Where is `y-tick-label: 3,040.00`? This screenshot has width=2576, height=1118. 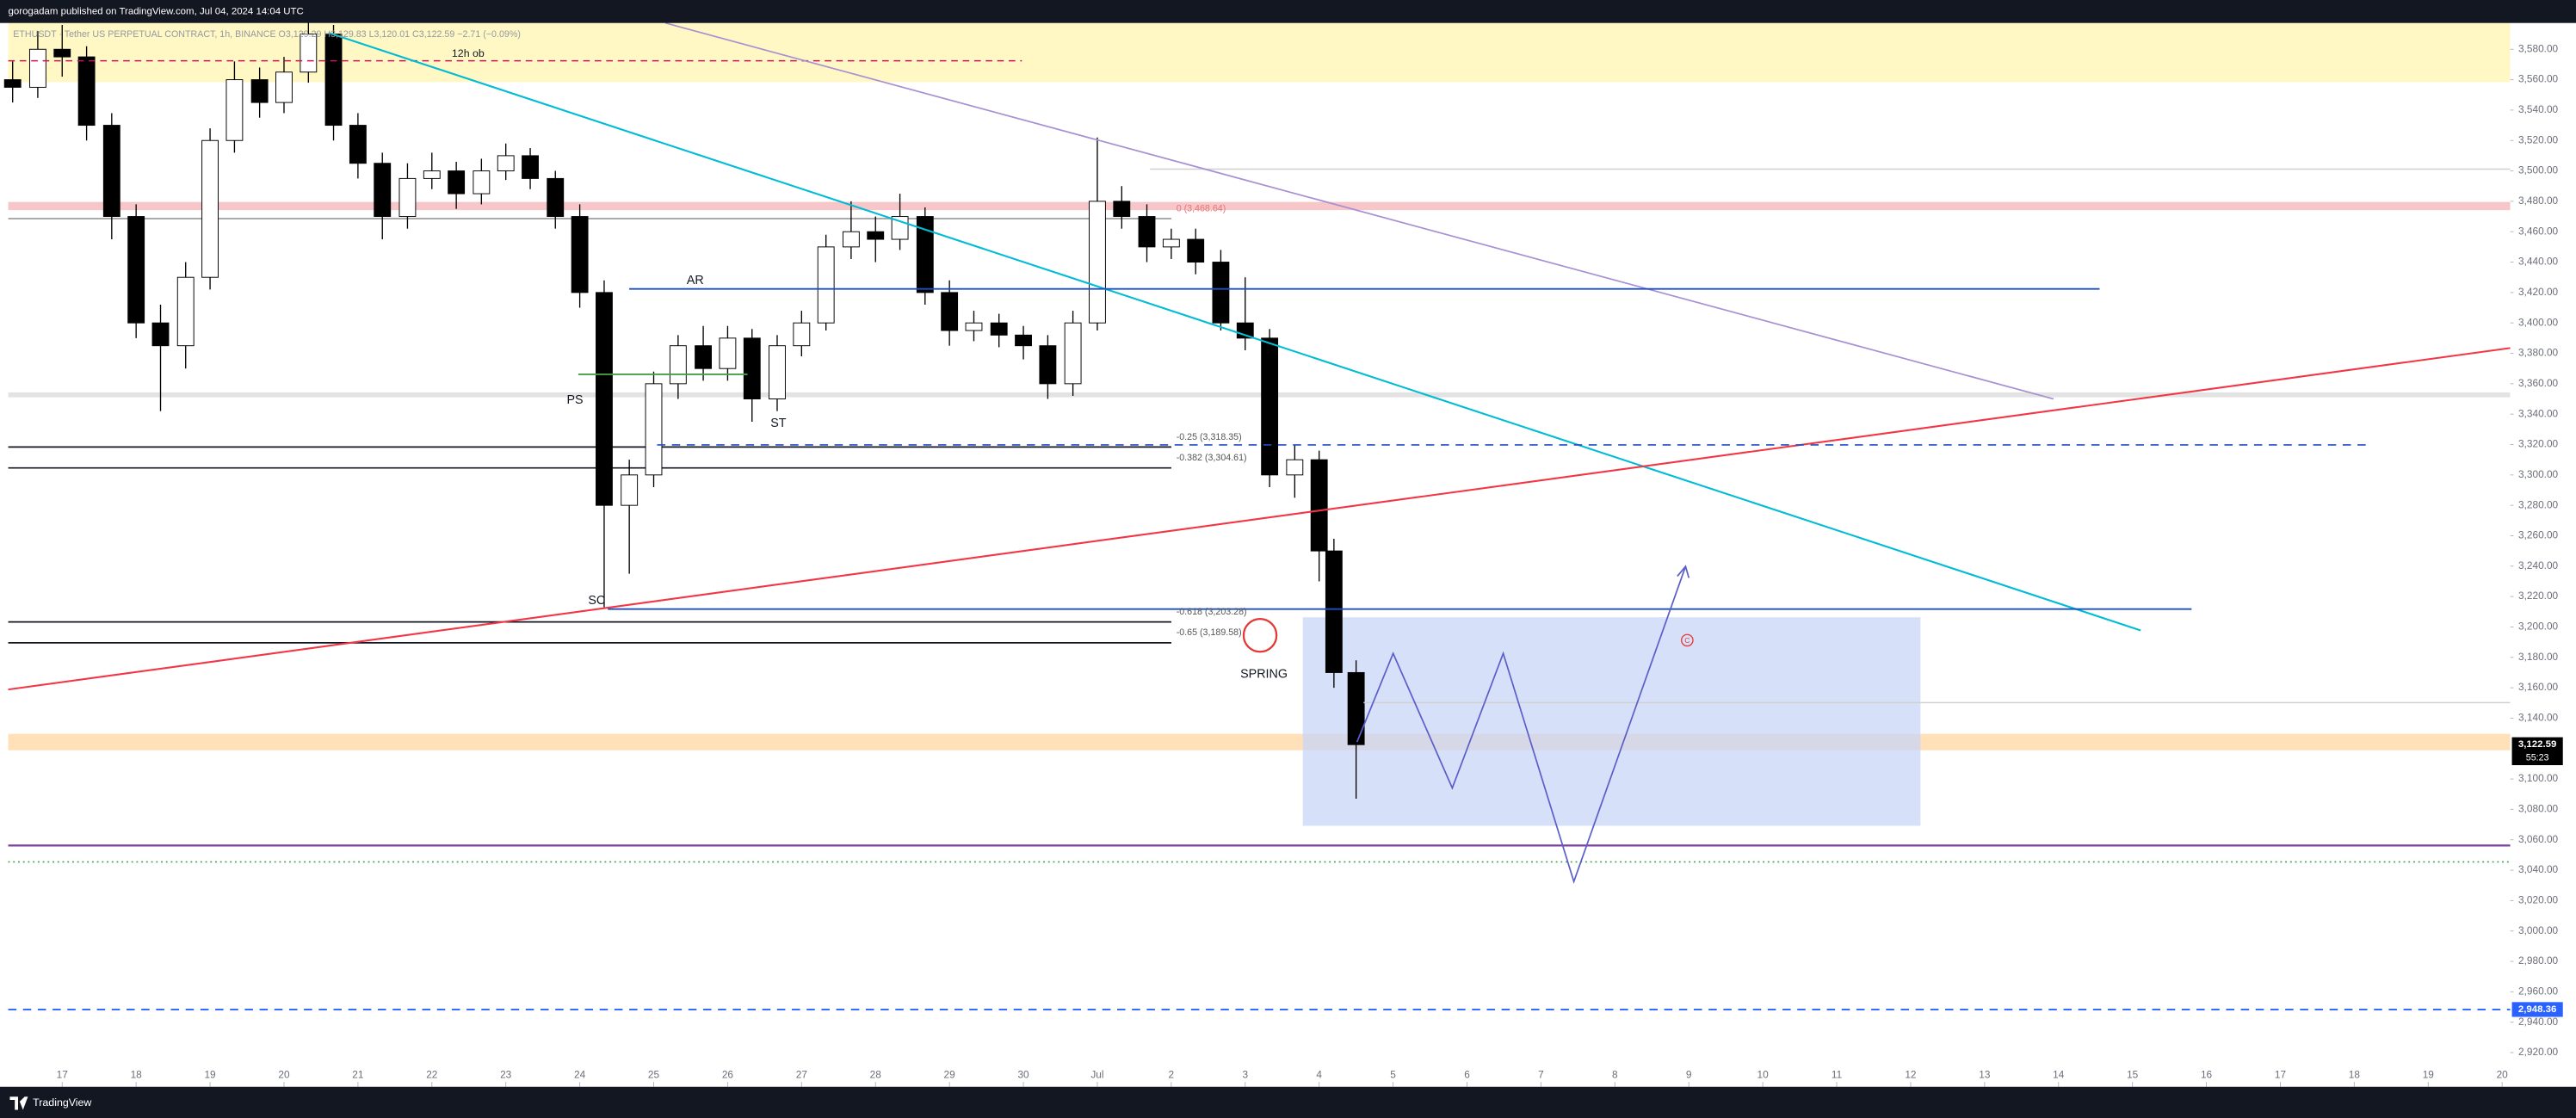 y-tick-label: 3,040.00 is located at coordinates (2538, 869).